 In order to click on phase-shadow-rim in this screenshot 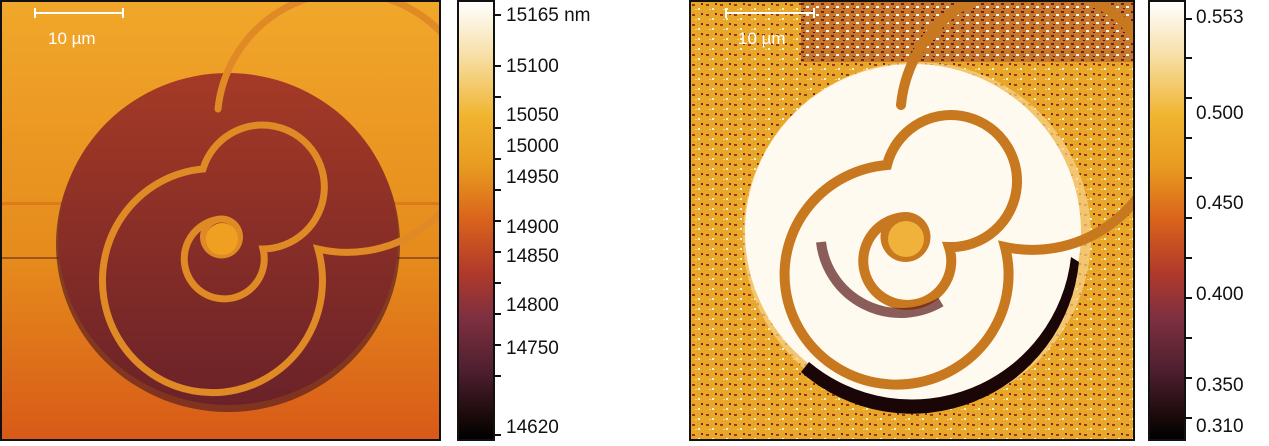, I will do `click(940, 335)`.